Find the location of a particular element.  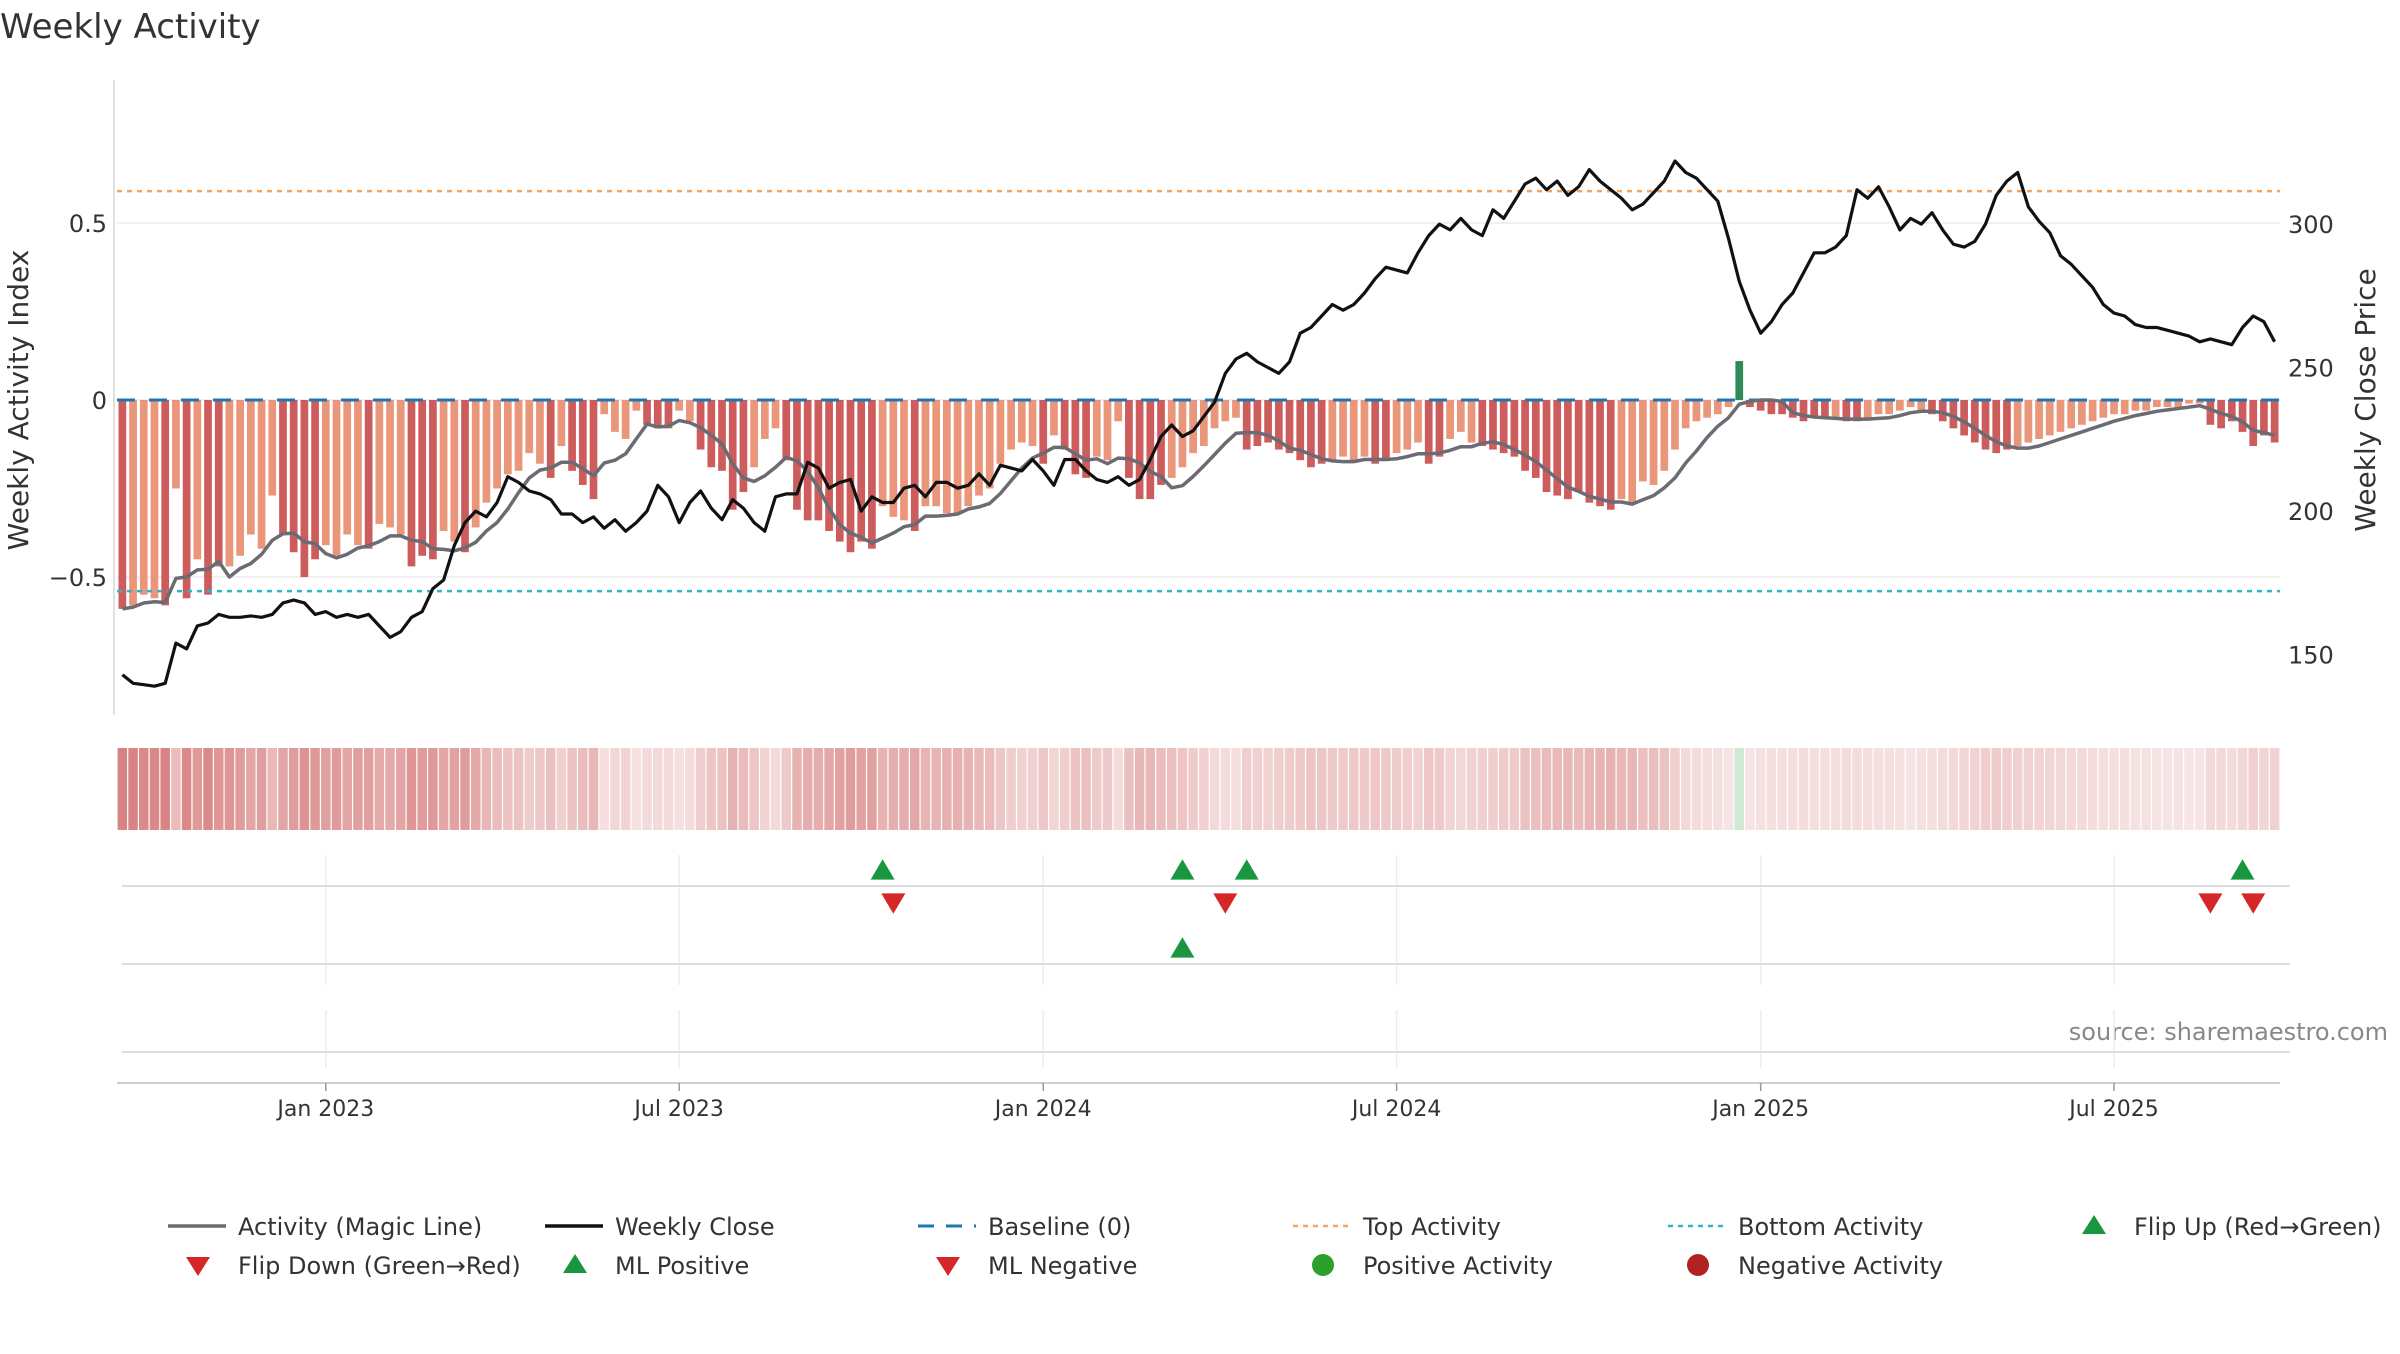

legend-swatch-ml-positive is located at coordinates (575, 1263).